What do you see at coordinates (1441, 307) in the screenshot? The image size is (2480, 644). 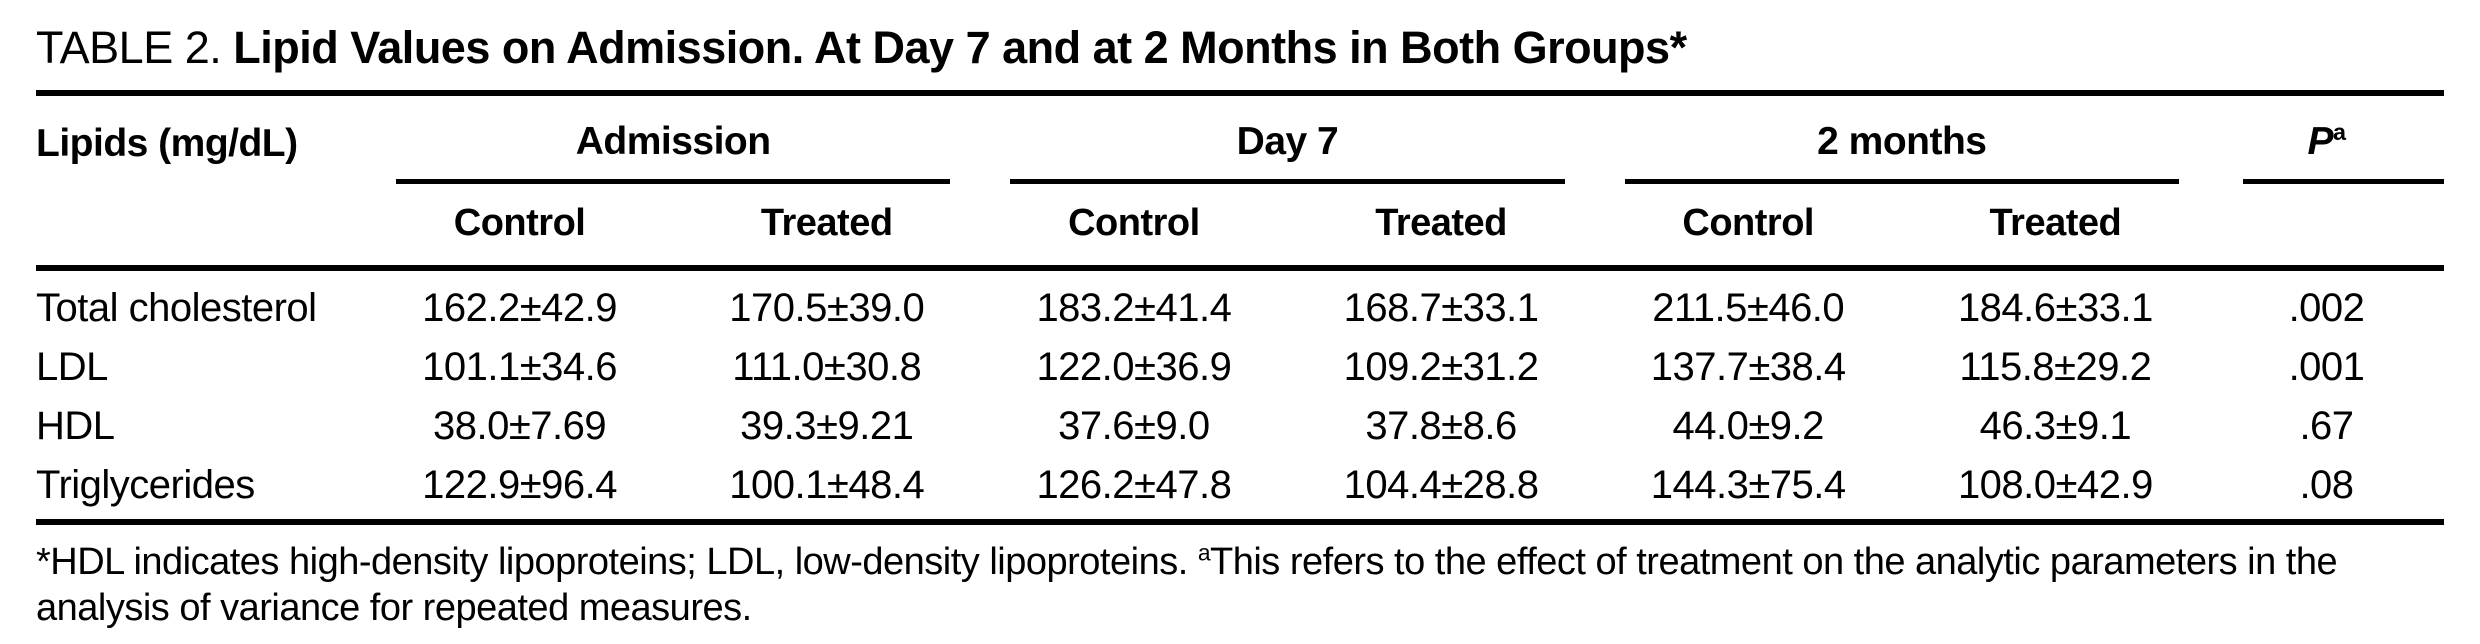 I see `value-cell: 168.7±33.1` at bounding box center [1441, 307].